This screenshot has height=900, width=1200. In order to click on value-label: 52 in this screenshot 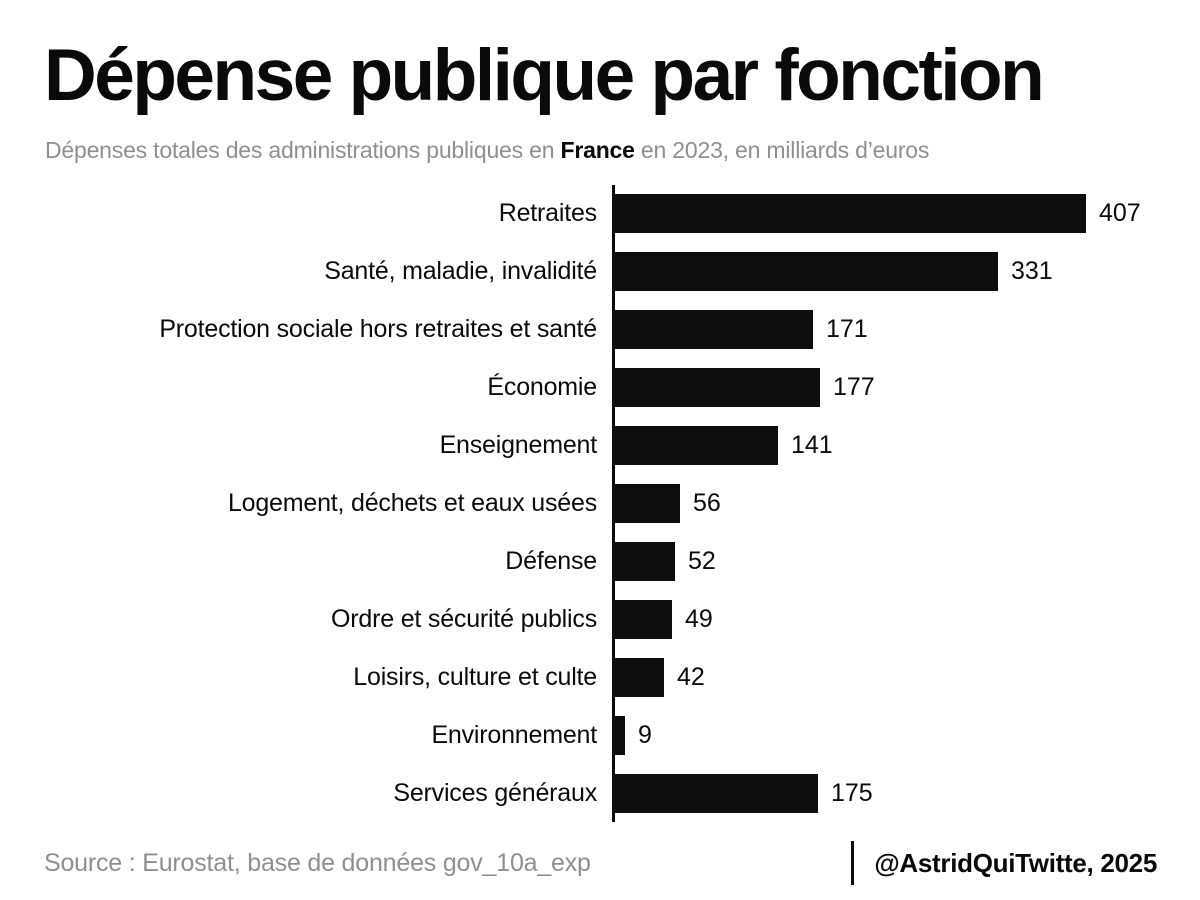, I will do `click(702, 560)`.